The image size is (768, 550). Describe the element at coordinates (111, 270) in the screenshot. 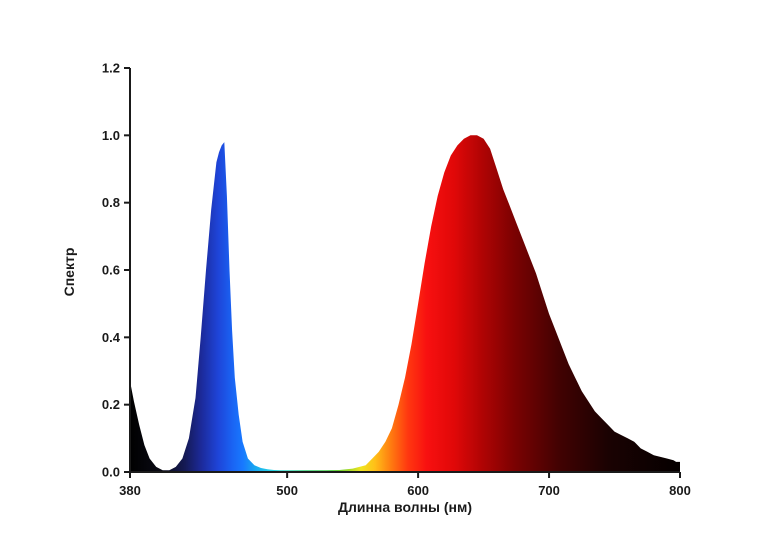

I see `y-tick-label: 0.6` at that location.